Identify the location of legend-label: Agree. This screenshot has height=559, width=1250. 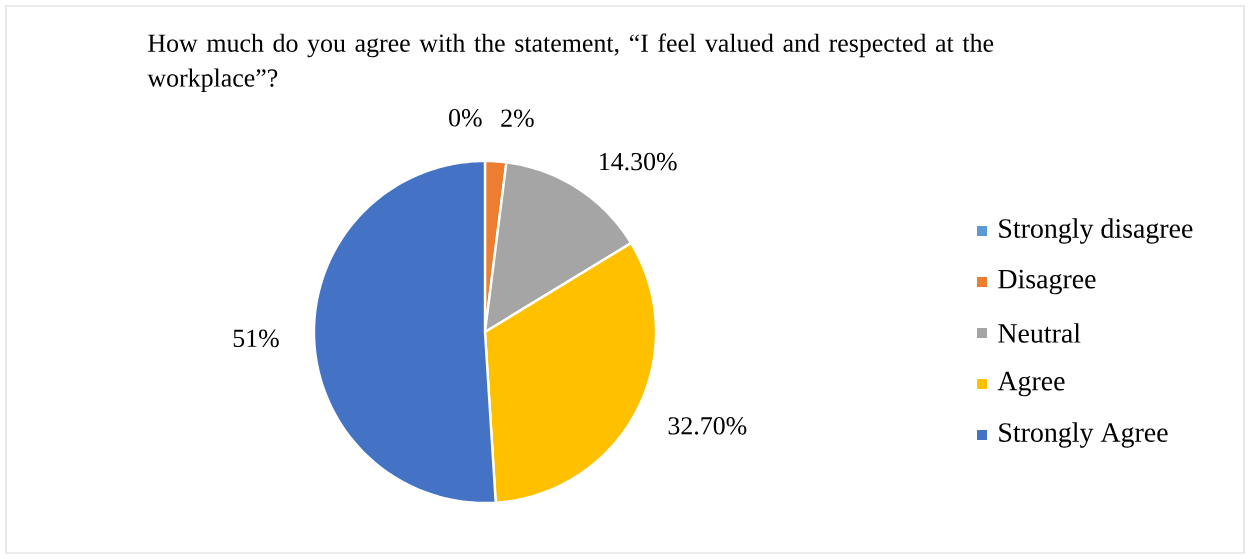
(1031, 384).